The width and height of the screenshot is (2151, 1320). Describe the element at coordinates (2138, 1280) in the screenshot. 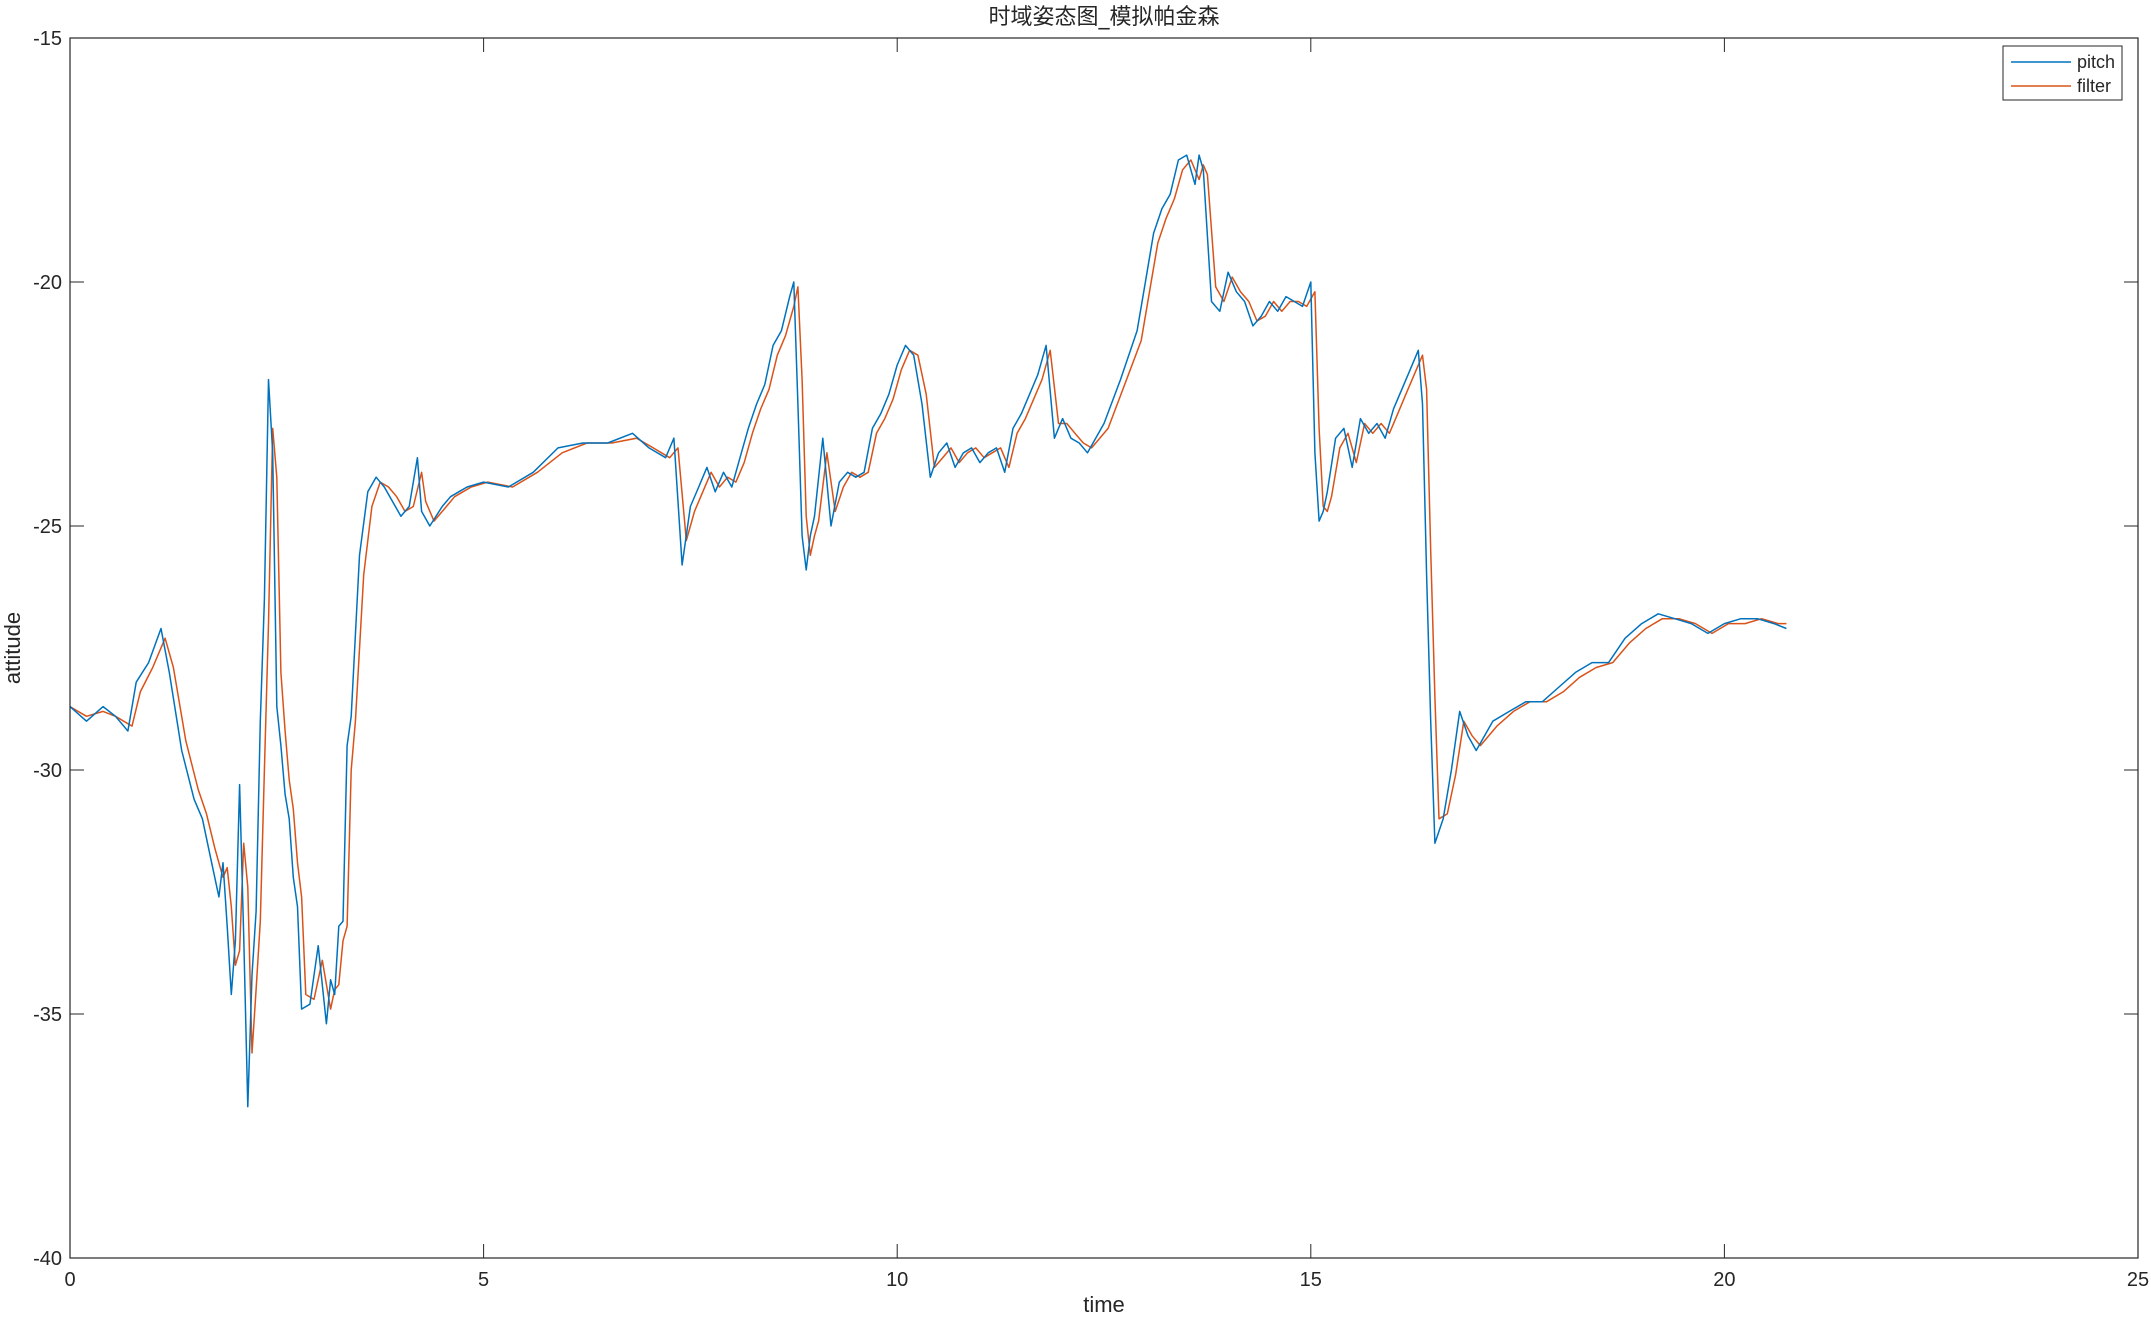

I see `x-tick-label: 25` at that location.